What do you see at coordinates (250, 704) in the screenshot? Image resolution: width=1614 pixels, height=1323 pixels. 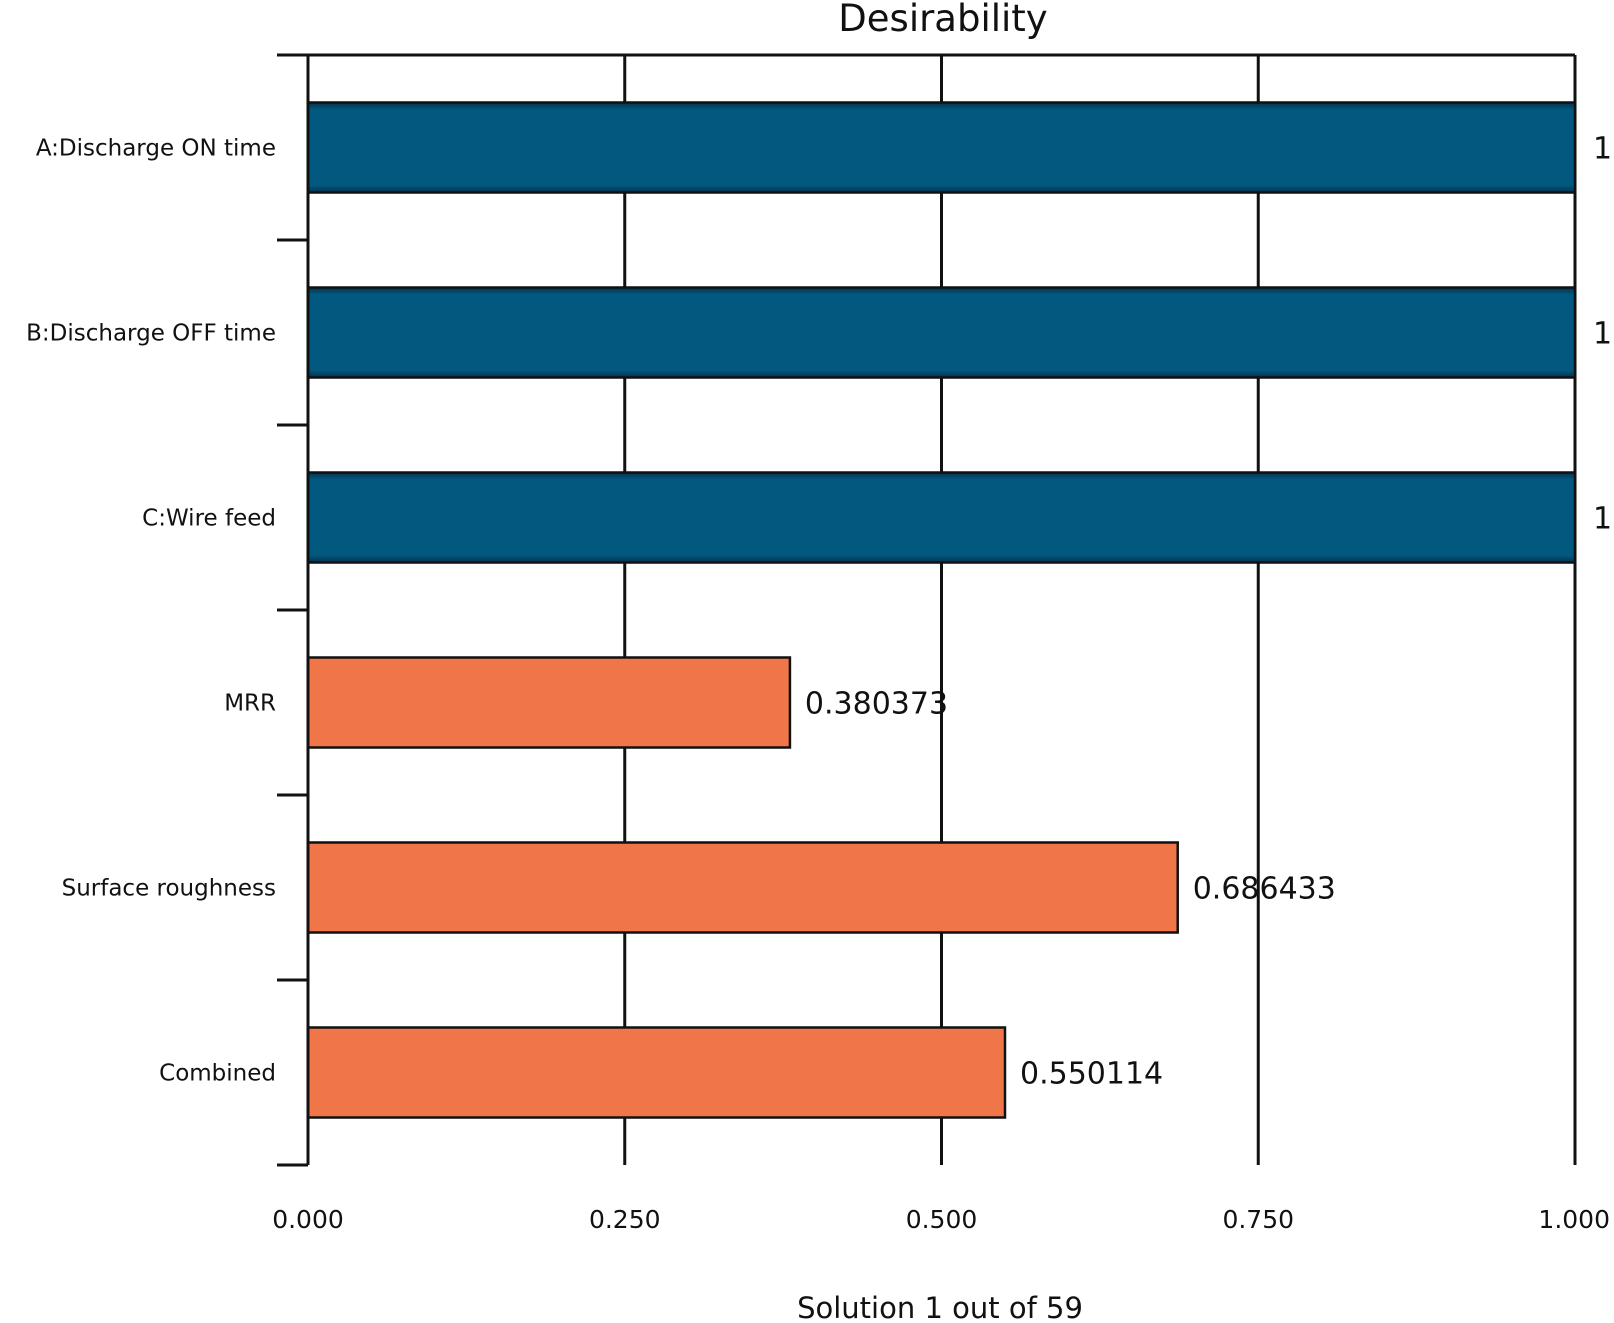 I see `category-label-4: MRR` at bounding box center [250, 704].